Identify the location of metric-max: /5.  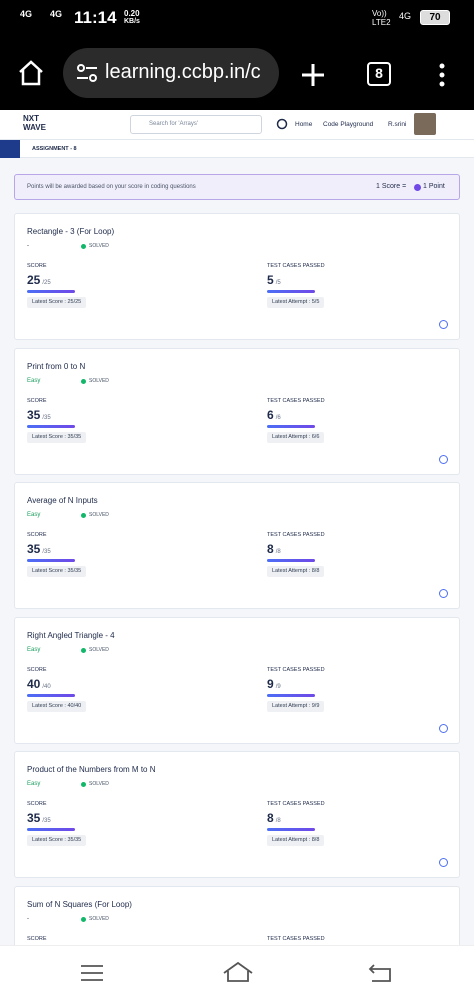
(278, 283).